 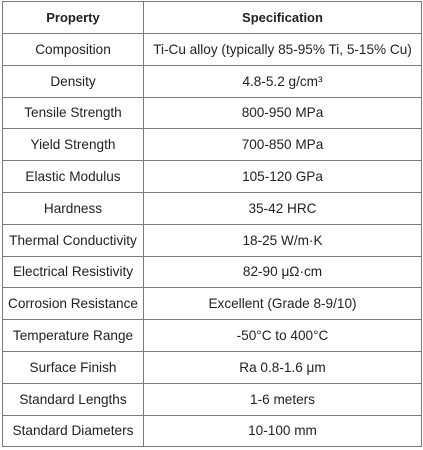 I want to click on table-row: Yield Strength 700-850 MPa, so click(x=212, y=145).